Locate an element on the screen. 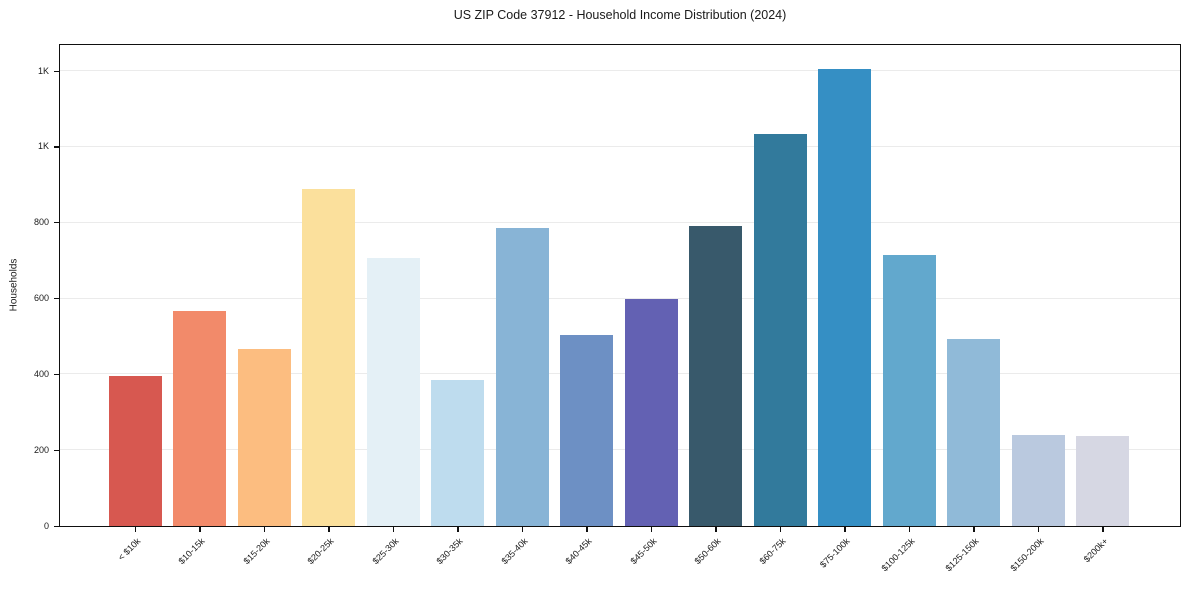  x-tick-label: $35-40k is located at coordinates (514, 551).